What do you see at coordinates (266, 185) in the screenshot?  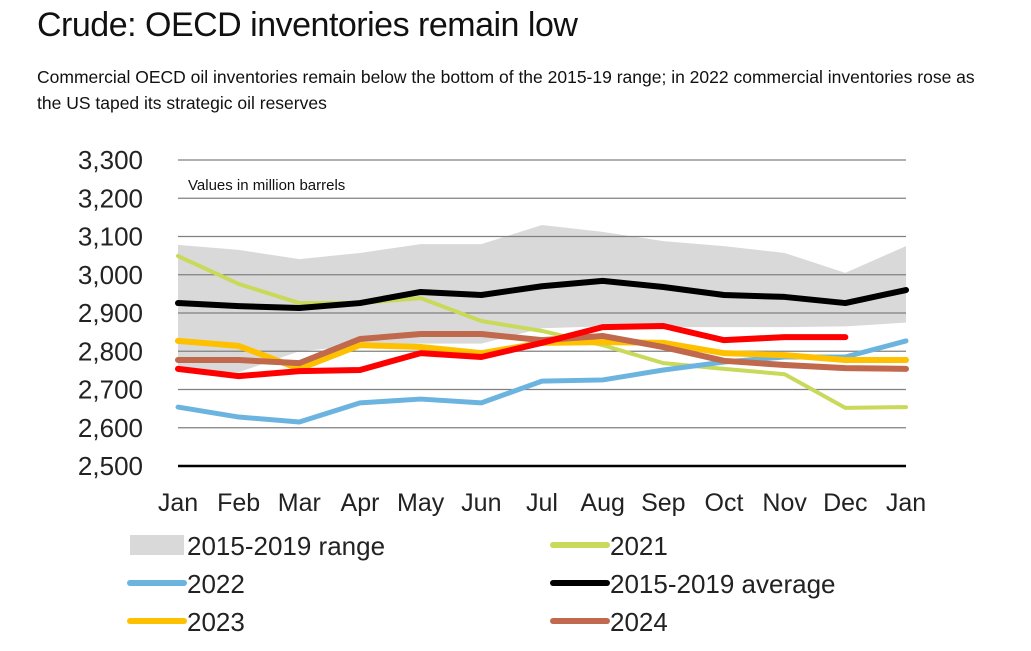 I see `units-annotation: Values in million barrels` at bounding box center [266, 185].